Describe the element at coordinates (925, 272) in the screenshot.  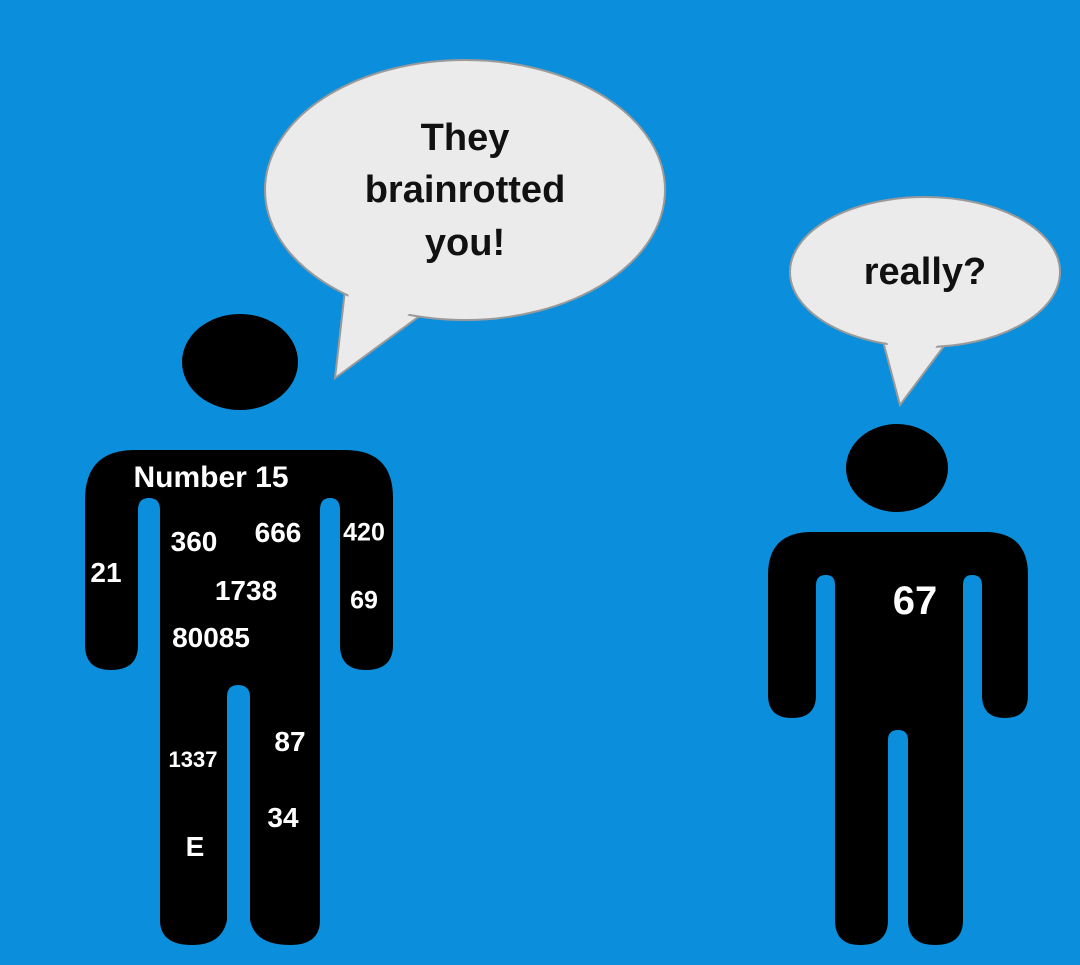
I see `bubble-text-really: really?` at that location.